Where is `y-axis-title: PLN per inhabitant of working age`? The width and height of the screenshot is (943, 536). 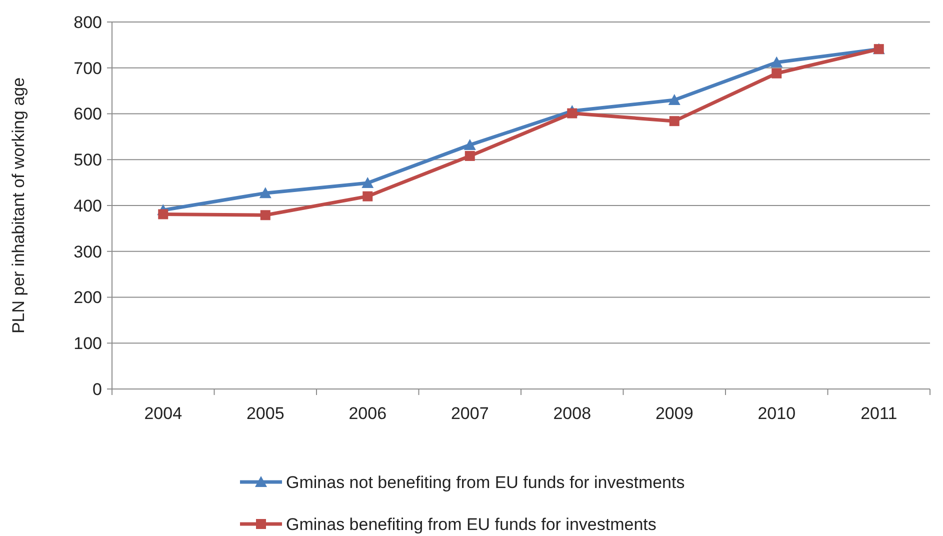 y-axis-title: PLN per inhabitant of working age is located at coordinates (18, 205).